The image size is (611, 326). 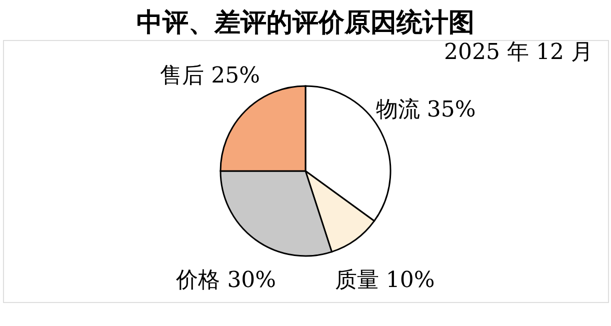 I want to click on slice-label: 物流 35%, so click(x=426, y=110).